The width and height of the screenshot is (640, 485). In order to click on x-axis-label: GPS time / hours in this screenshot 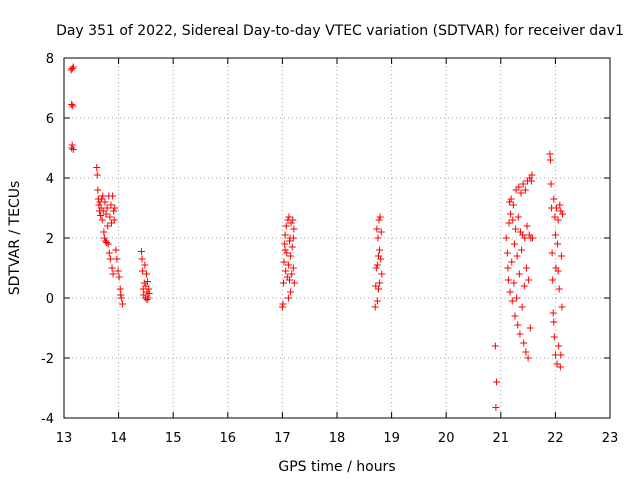, I will do `click(336, 467)`.